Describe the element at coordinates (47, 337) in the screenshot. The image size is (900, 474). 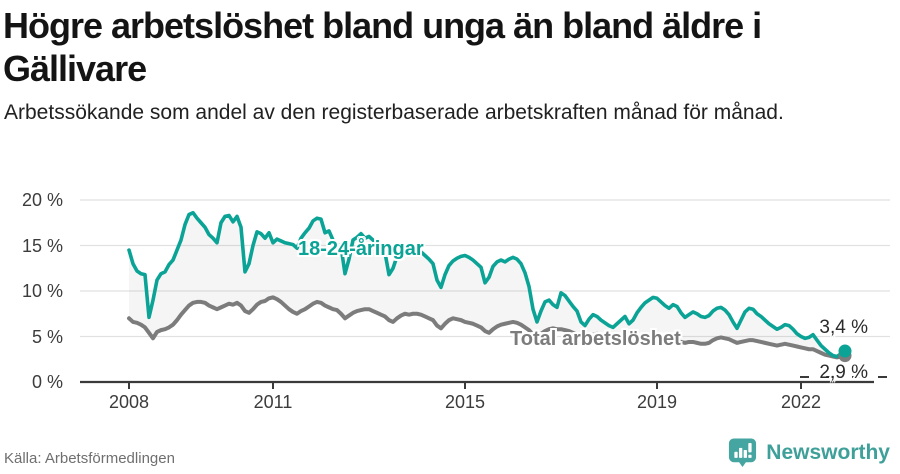
I see `y-tick-label: 5 %` at that location.